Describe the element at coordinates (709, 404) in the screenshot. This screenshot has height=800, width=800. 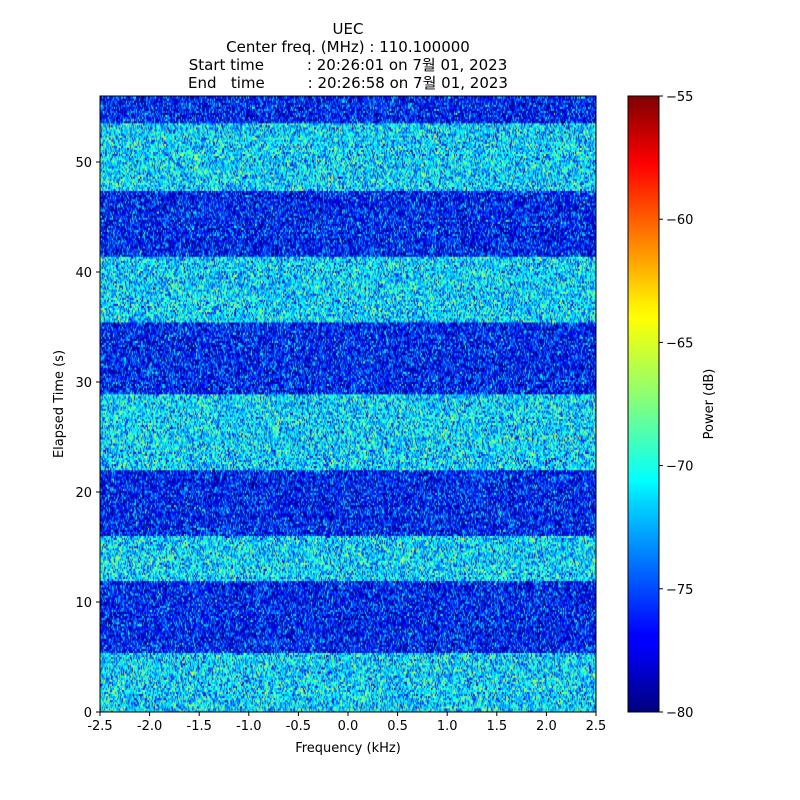
I see `colorbar-label: Power (dB)` at that location.